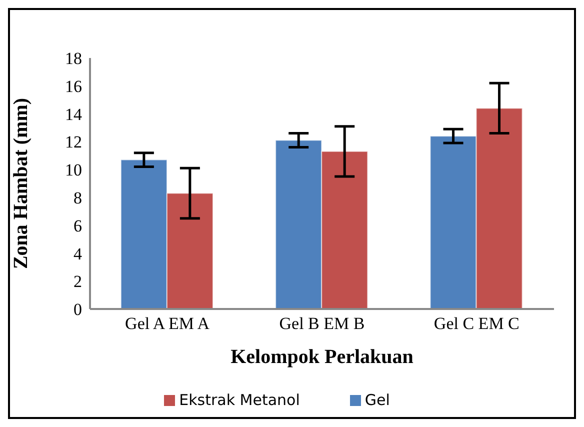 The width and height of the screenshot is (584, 427). Describe the element at coordinates (73, 86) in the screenshot. I see `y-tick-label: 16` at that location.